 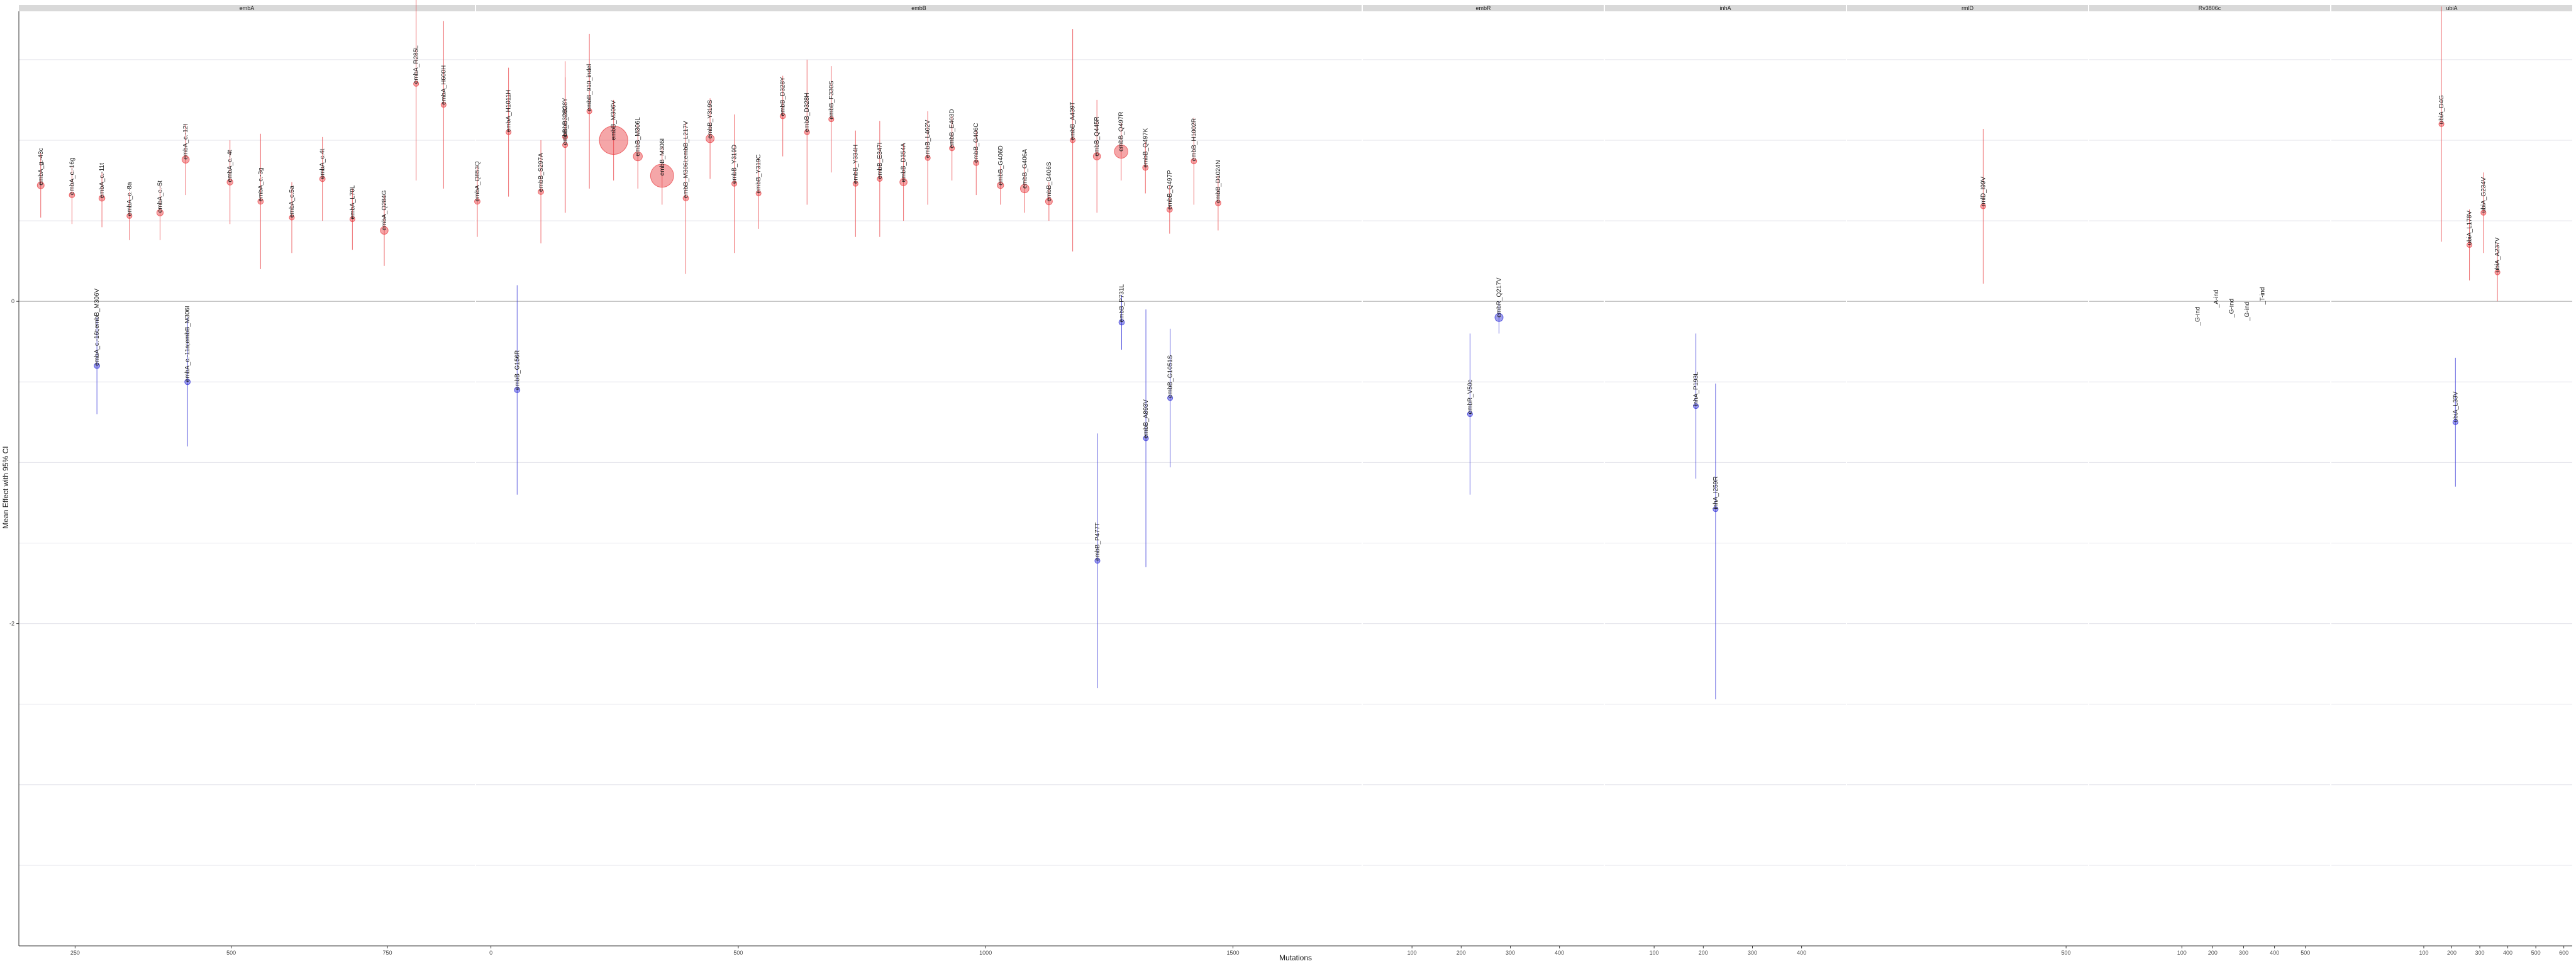 What do you see at coordinates (187, 344) in the screenshot?
I see `point-label: embA_c.-11a;embB_M306I` at bounding box center [187, 344].